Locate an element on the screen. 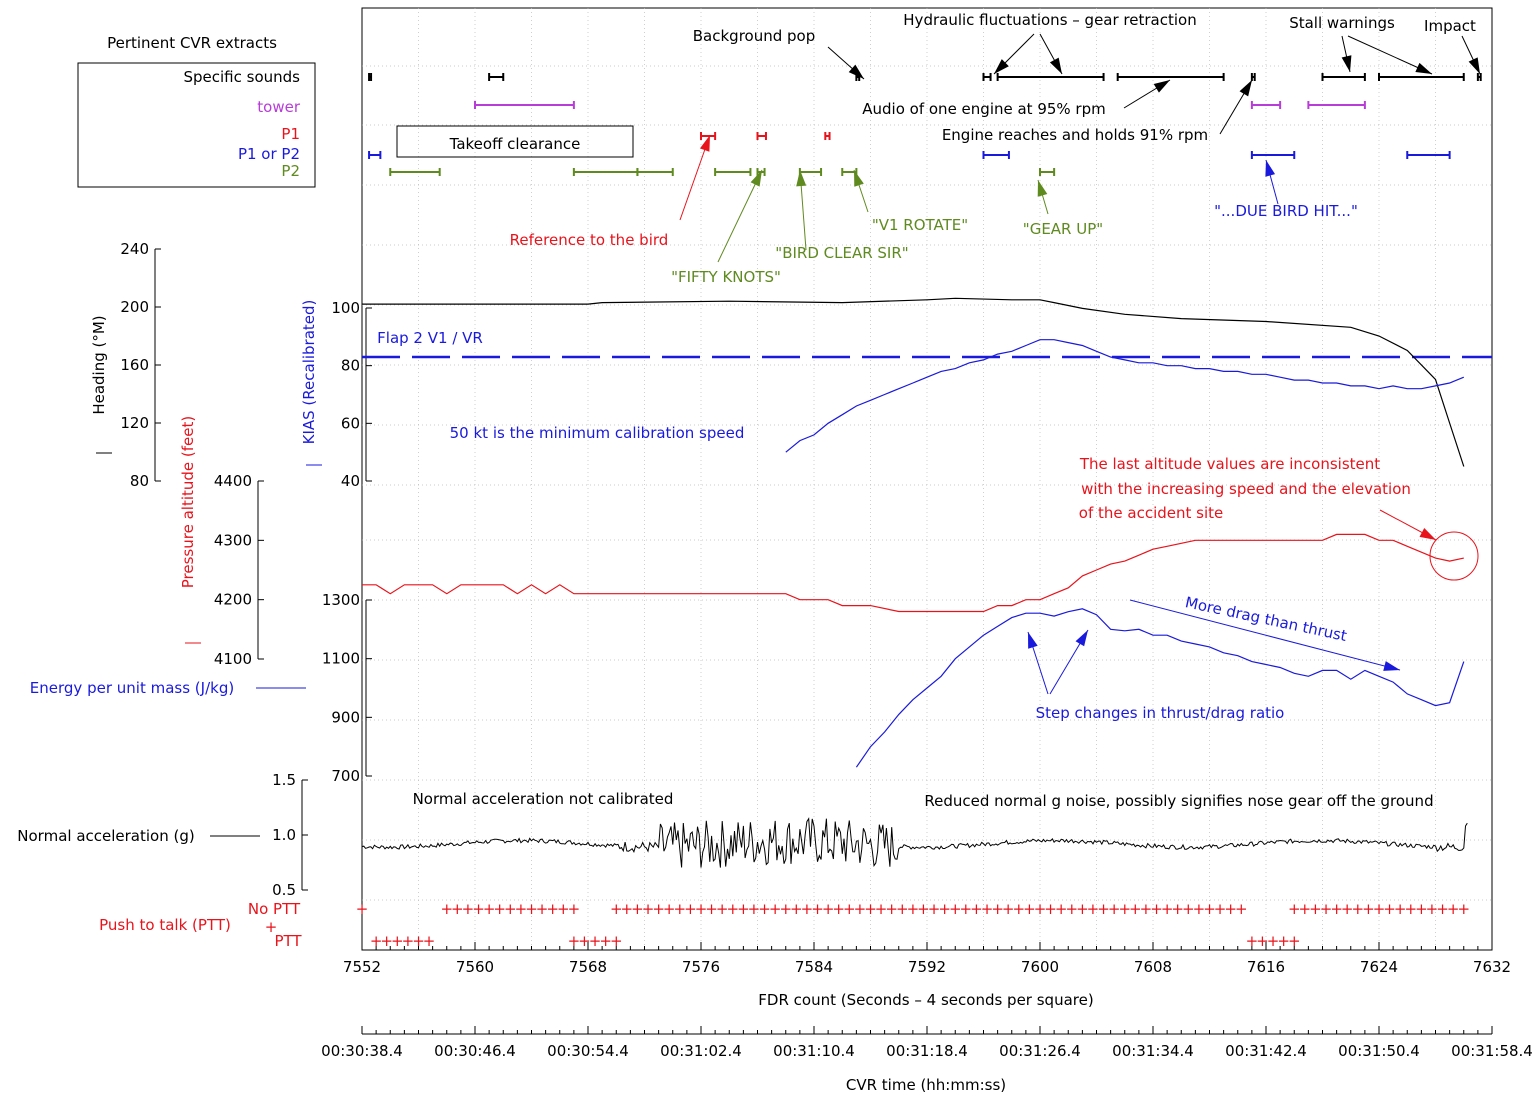 The image size is (1540, 1095). kias-line is located at coordinates (1125, 396).